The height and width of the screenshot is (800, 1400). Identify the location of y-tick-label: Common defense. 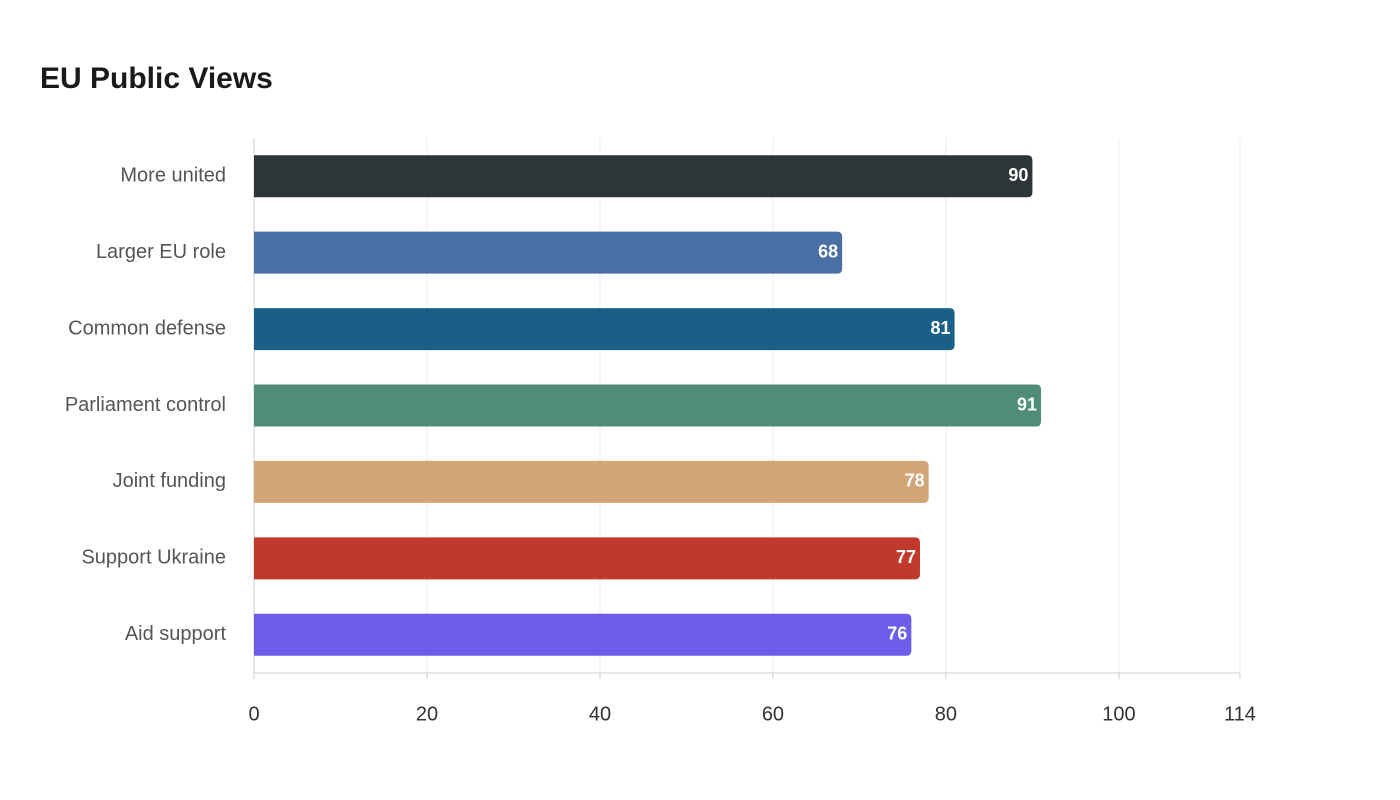
(147, 328).